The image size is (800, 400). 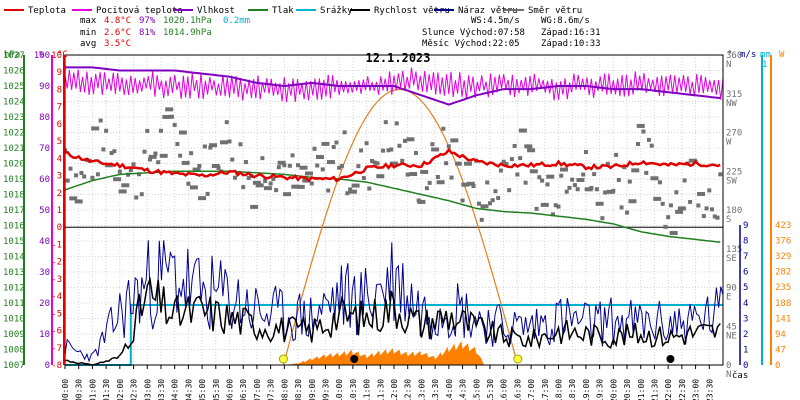 What do you see at coordinates (392, 165) in the screenshot?
I see `temperature-line` at bounding box center [392, 165].